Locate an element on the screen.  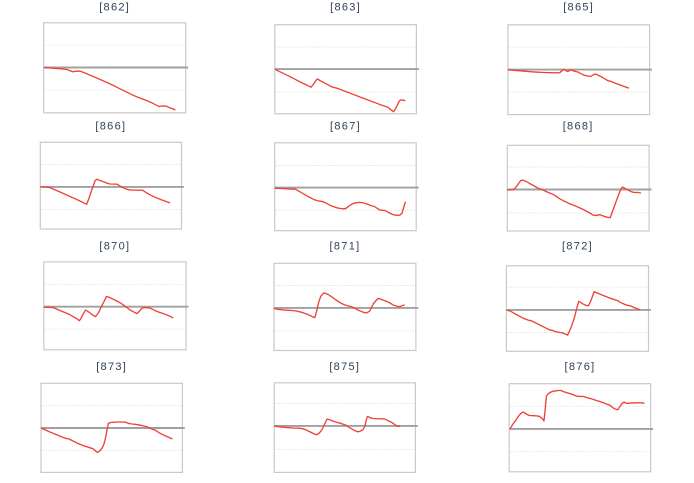
svg-text: [868] is located at coordinates (578, 127).